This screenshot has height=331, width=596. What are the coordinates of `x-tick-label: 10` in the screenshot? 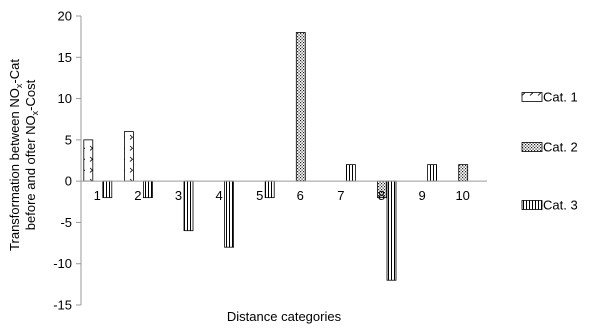 It's located at (462, 195).